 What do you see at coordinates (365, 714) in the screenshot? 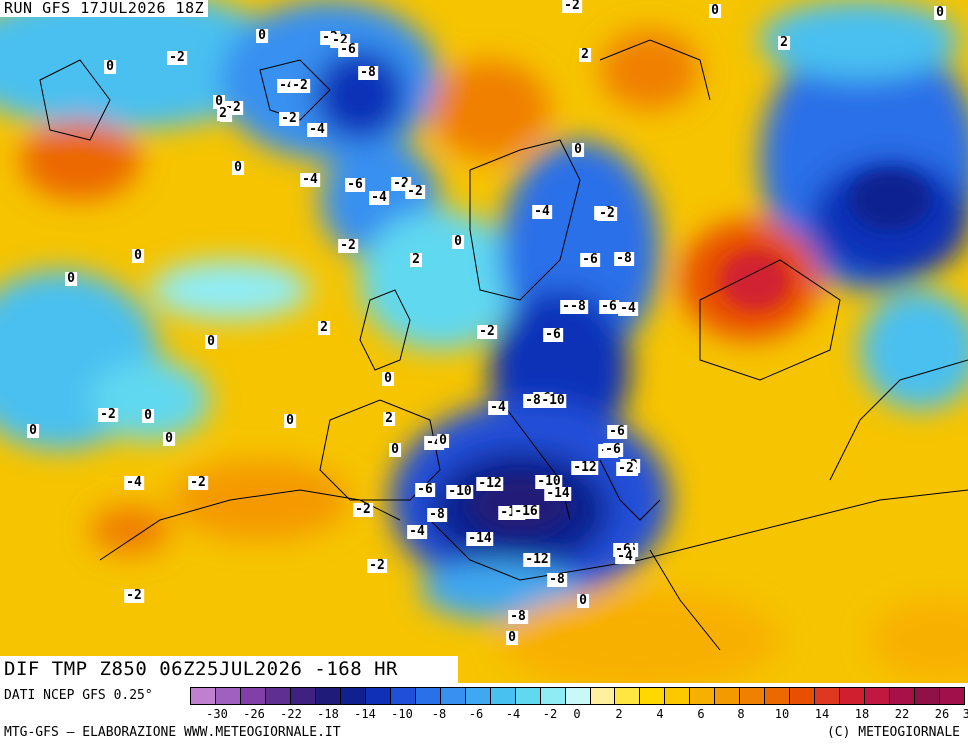
I see `legend-tick-label: -14` at bounding box center [365, 714].